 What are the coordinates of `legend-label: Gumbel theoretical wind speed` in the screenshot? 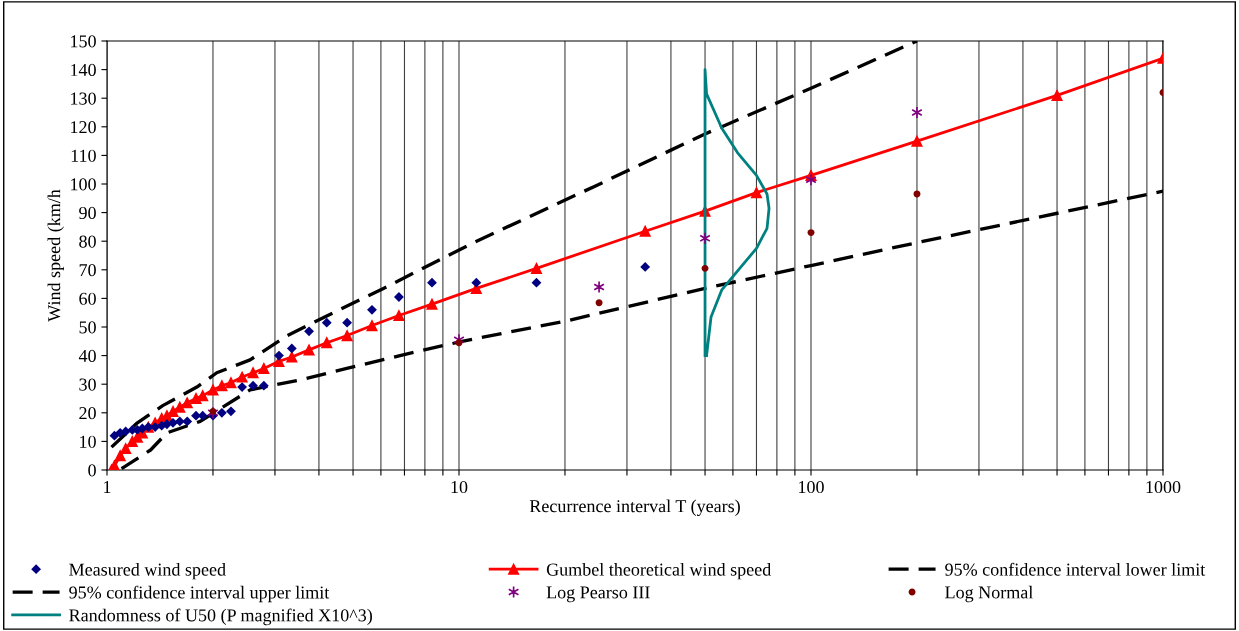 It's located at (659, 571).